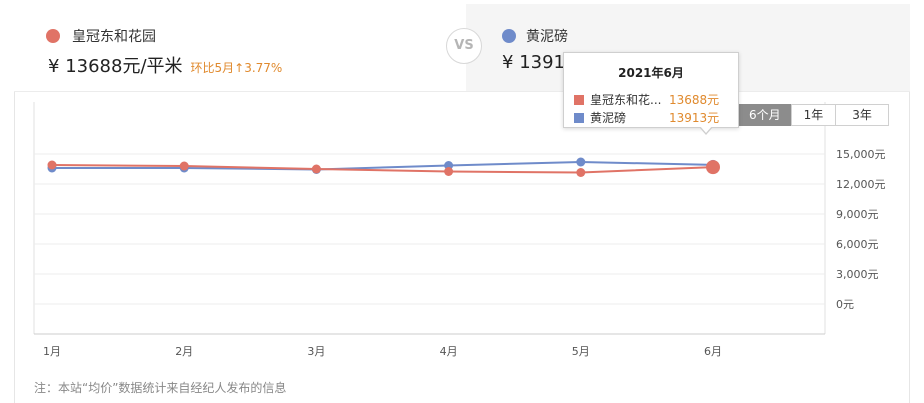 Image resolution: width=924 pixels, height=403 pixels. What do you see at coordinates (608, 118) in the screenshot?
I see `tooltip-label-right: 黄泥磅` at bounding box center [608, 118].